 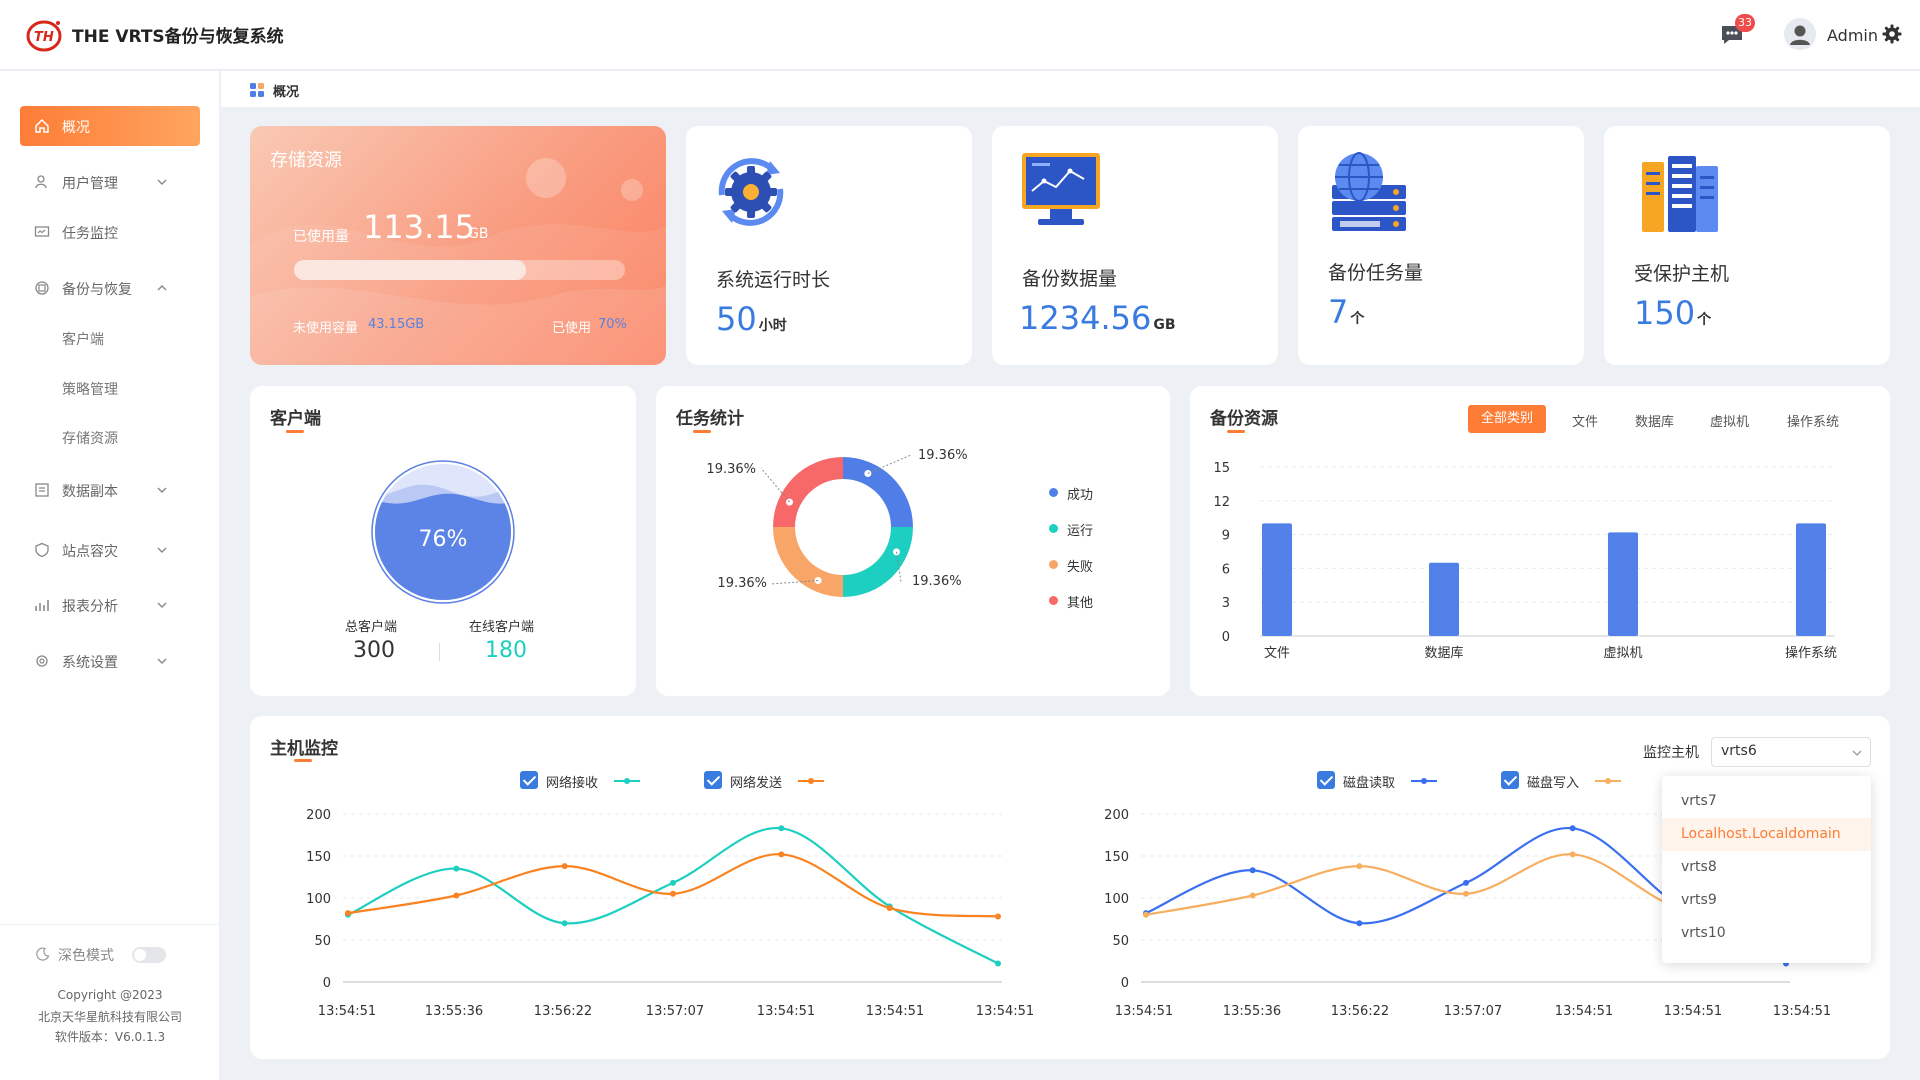 I want to click on legend-dot-success, so click(x=1053, y=492).